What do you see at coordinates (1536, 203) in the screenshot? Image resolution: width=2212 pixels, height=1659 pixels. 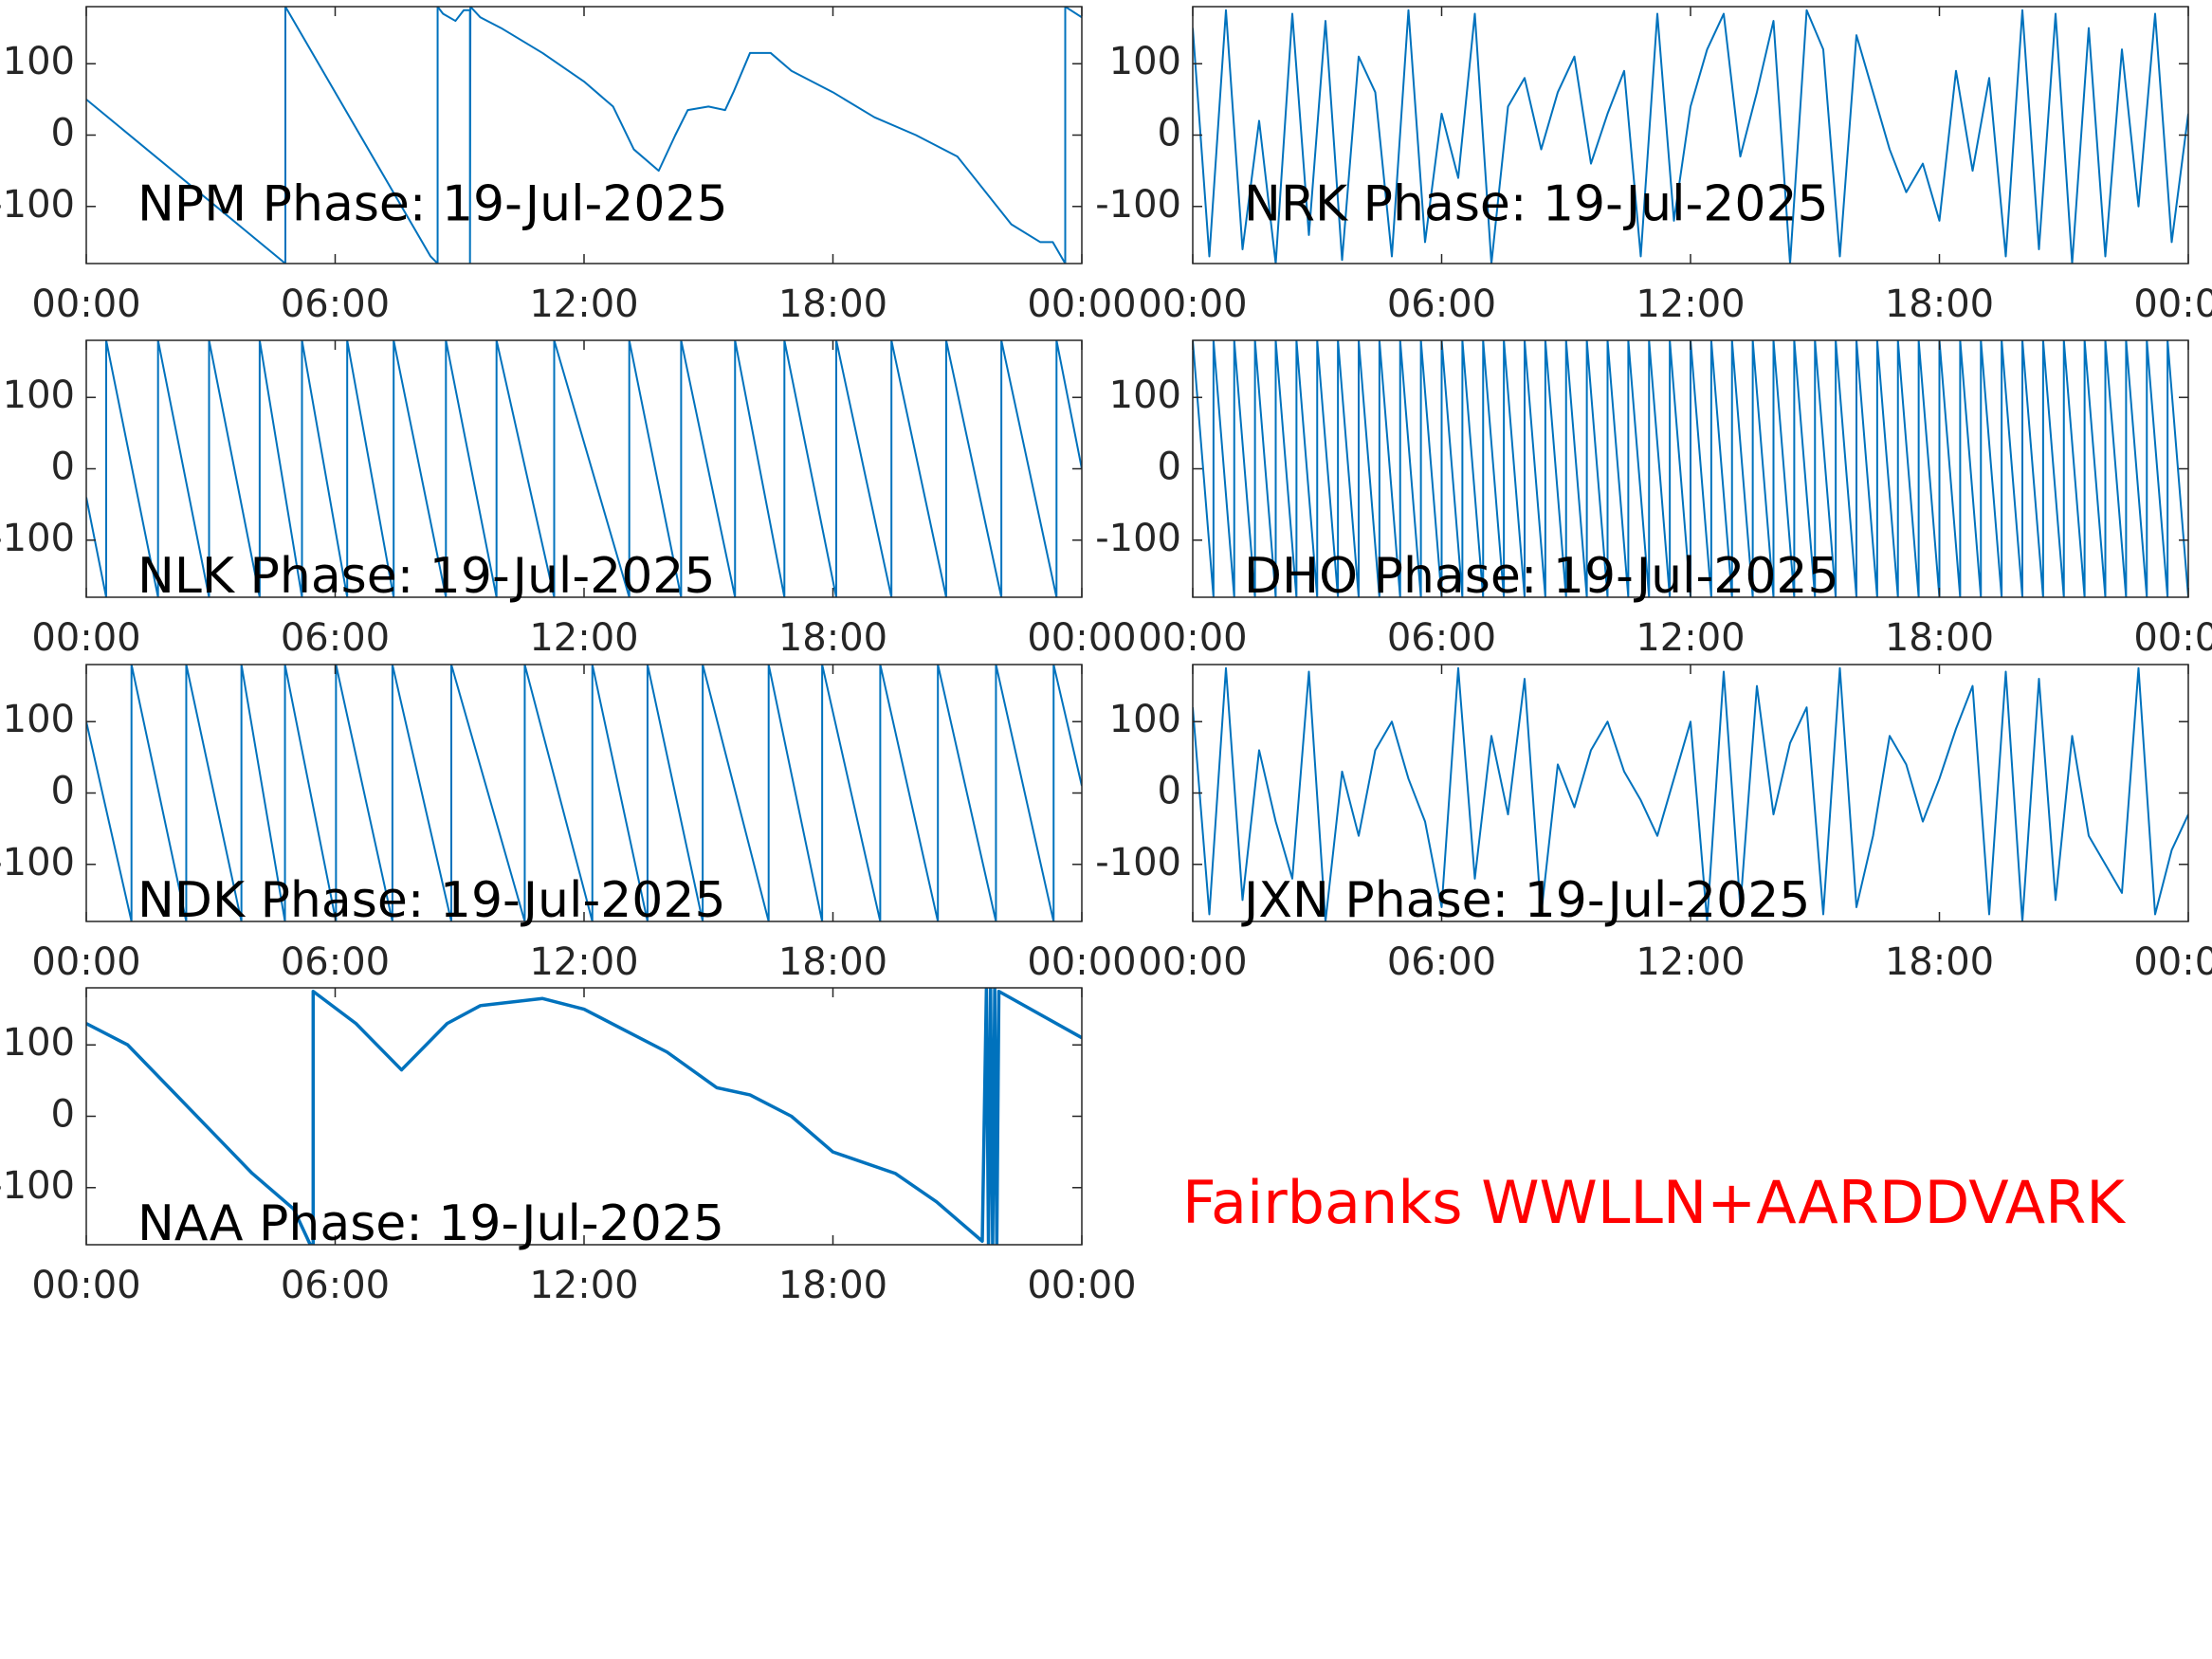 I see `chart-title: NRK Phase: 19-Jul-2025` at bounding box center [1536, 203].